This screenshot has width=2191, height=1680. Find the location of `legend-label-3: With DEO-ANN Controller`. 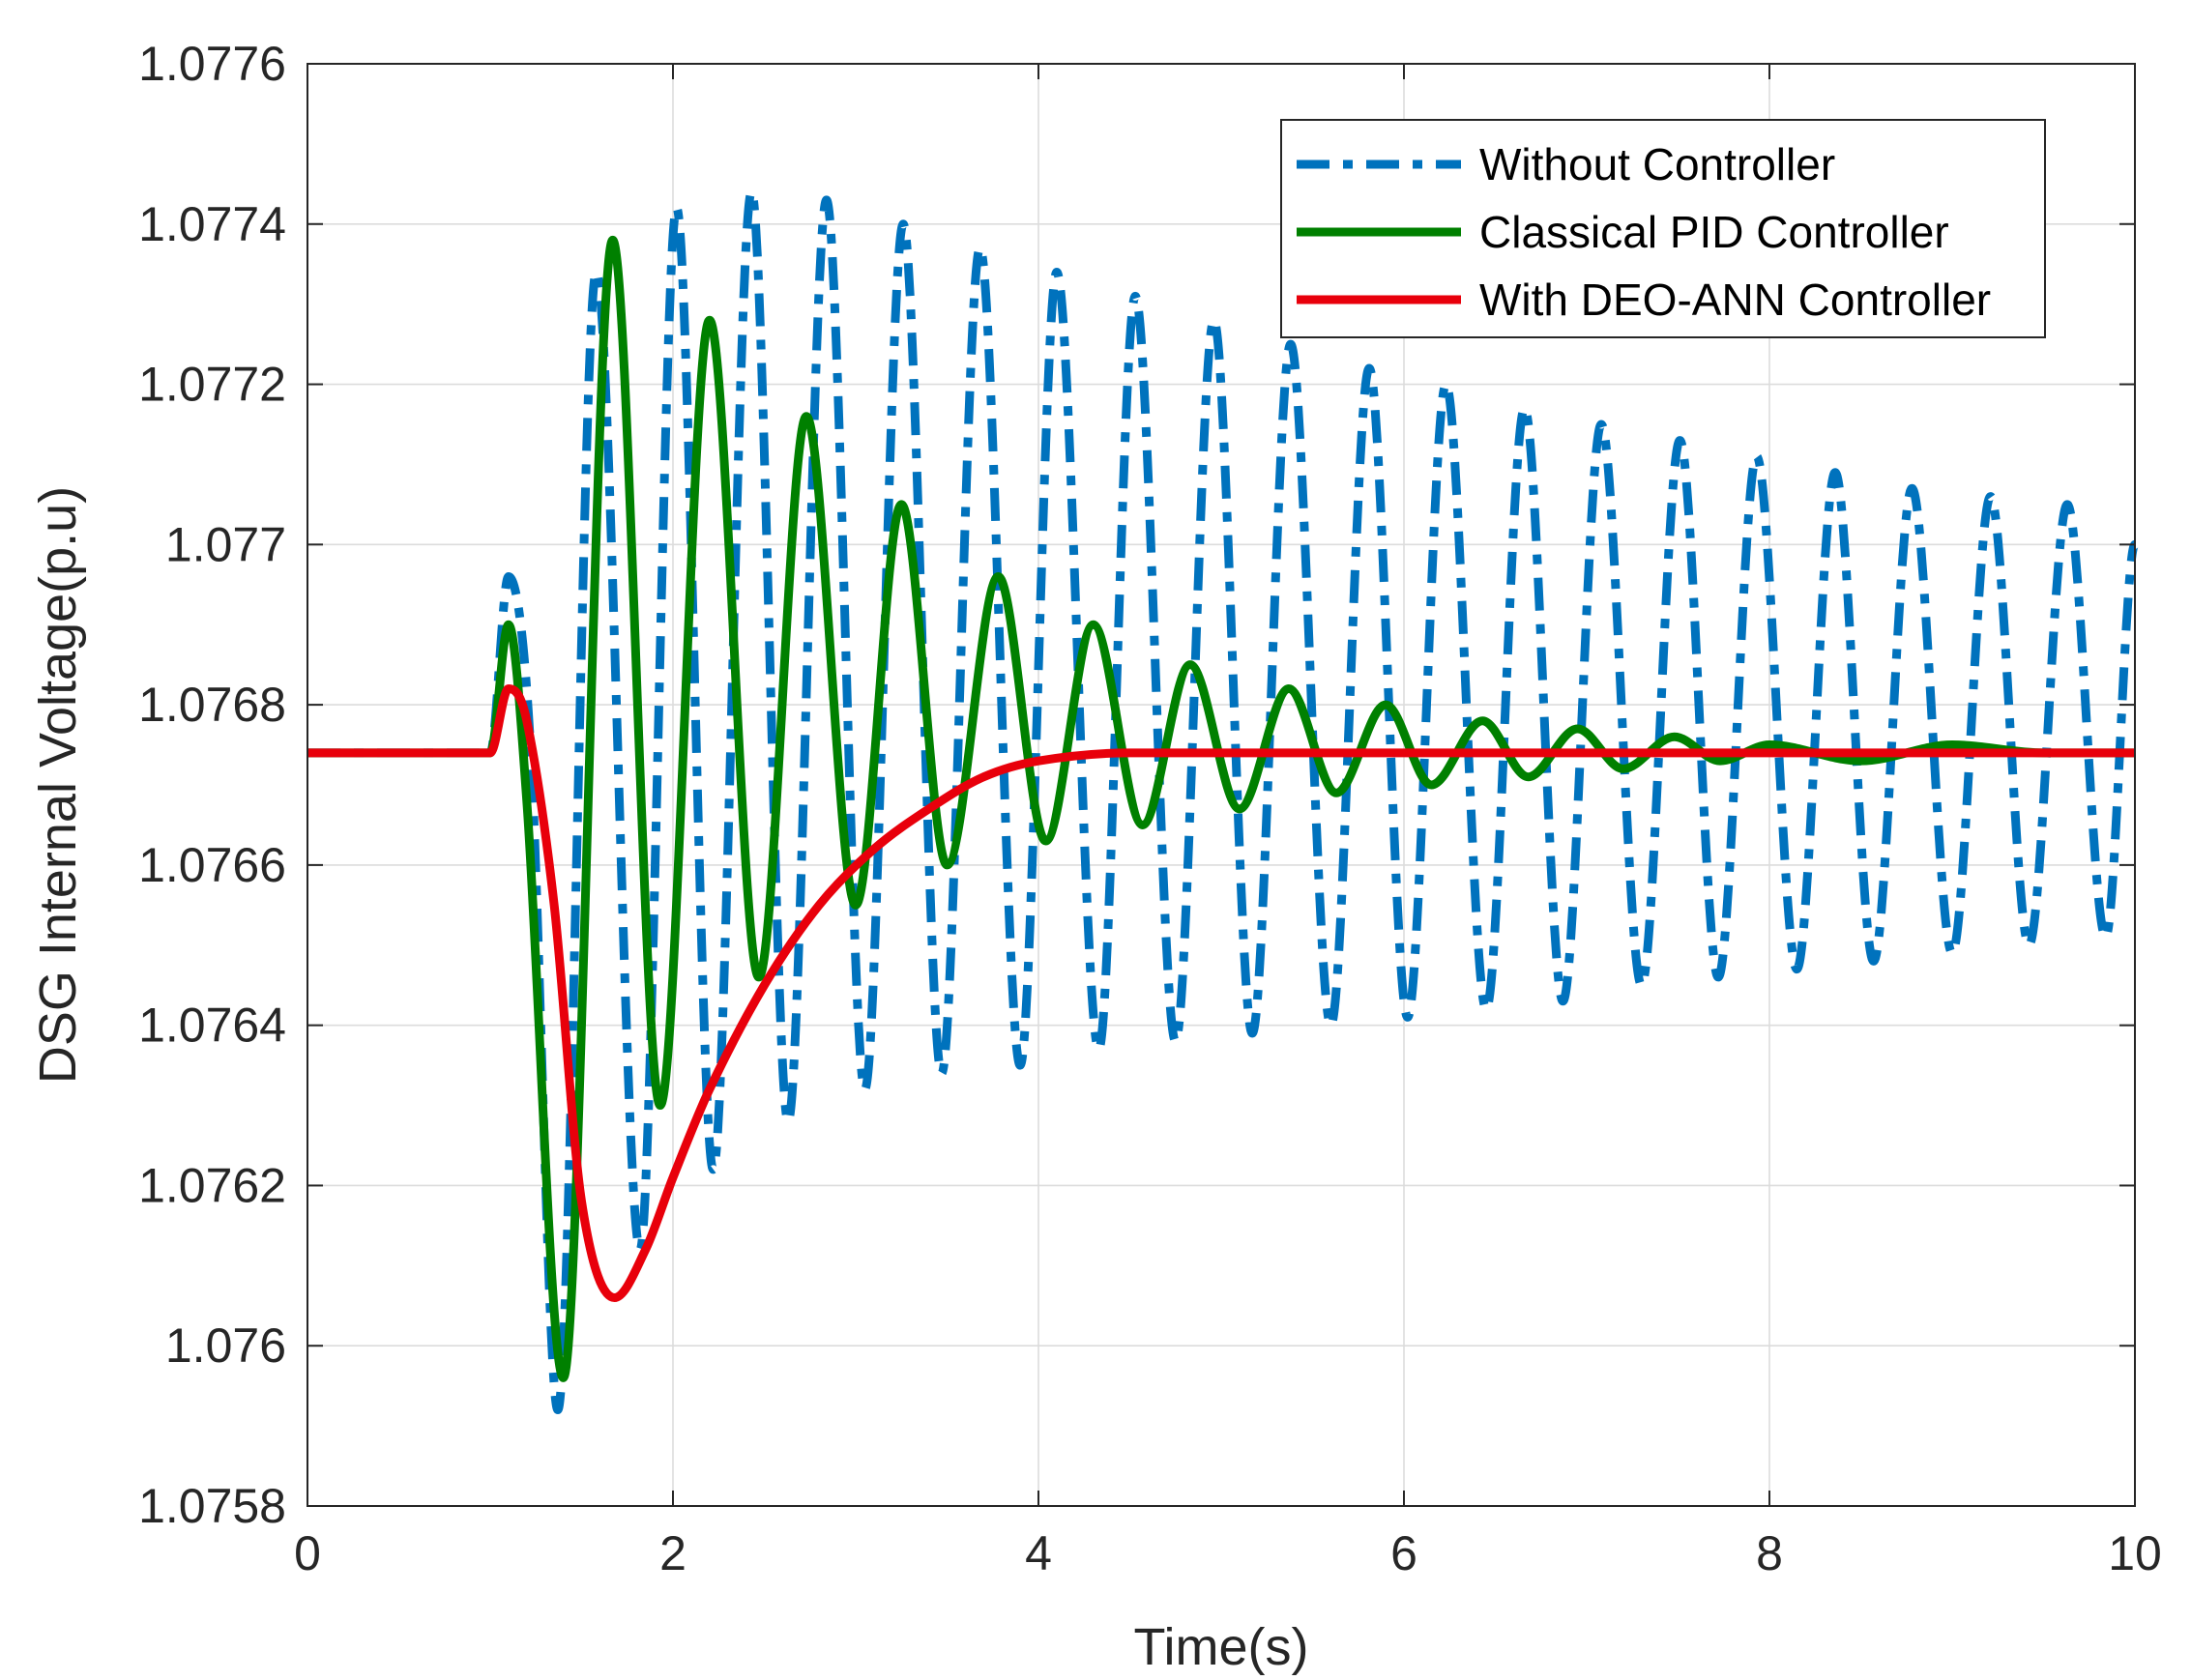

legend-label-3: With DEO-ANN Controller is located at coordinates (1735, 300).